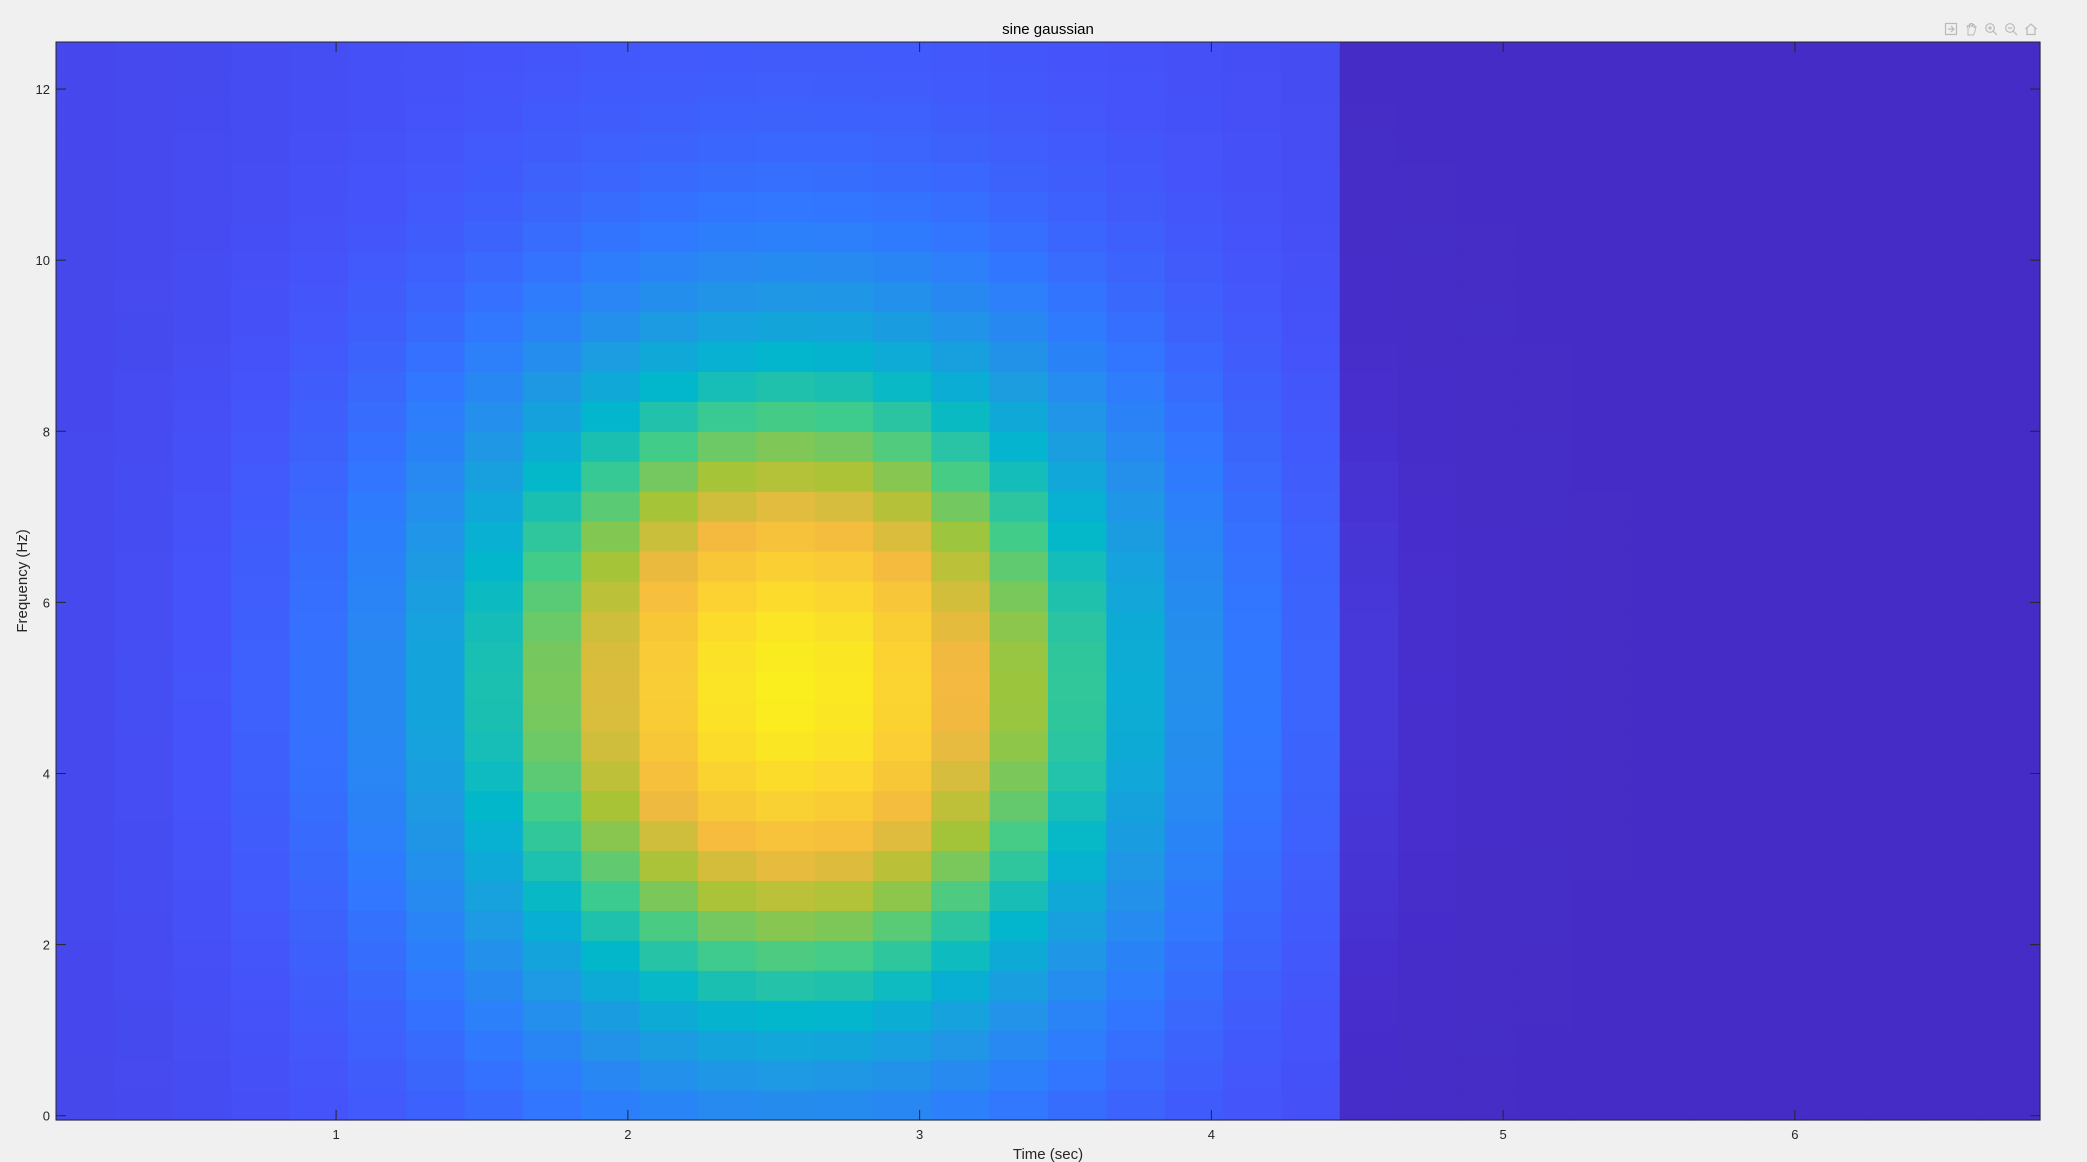 The image size is (2087, 1162). Describe the element at coordinates (2011, 29) in the screenshot. I see `zoom-out-icon` at that location.